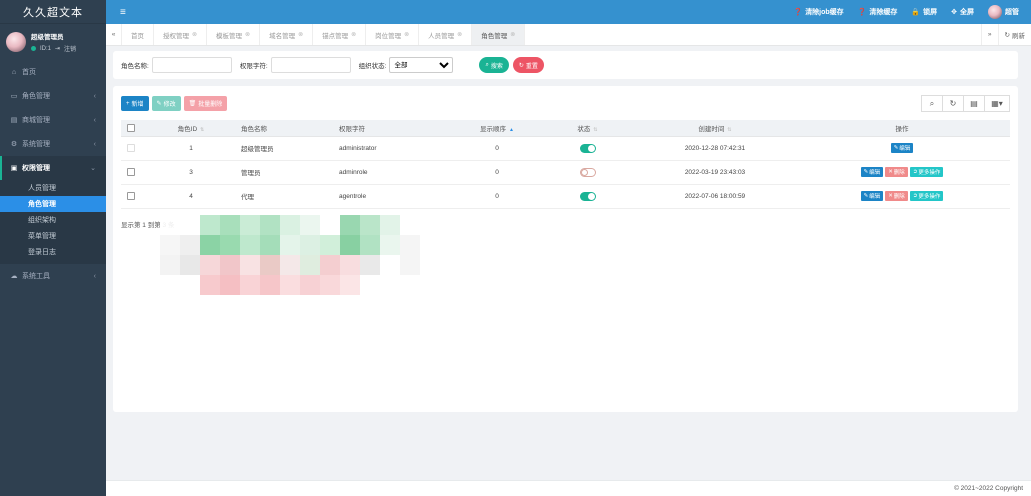 Image resolution: width=1031 pixels, height=496 pixels. What do you see at coordinates (42, 236) in the screenshot?
I see `sidebar-item-menus: 菜单管理` at bounding box center [42, 236].